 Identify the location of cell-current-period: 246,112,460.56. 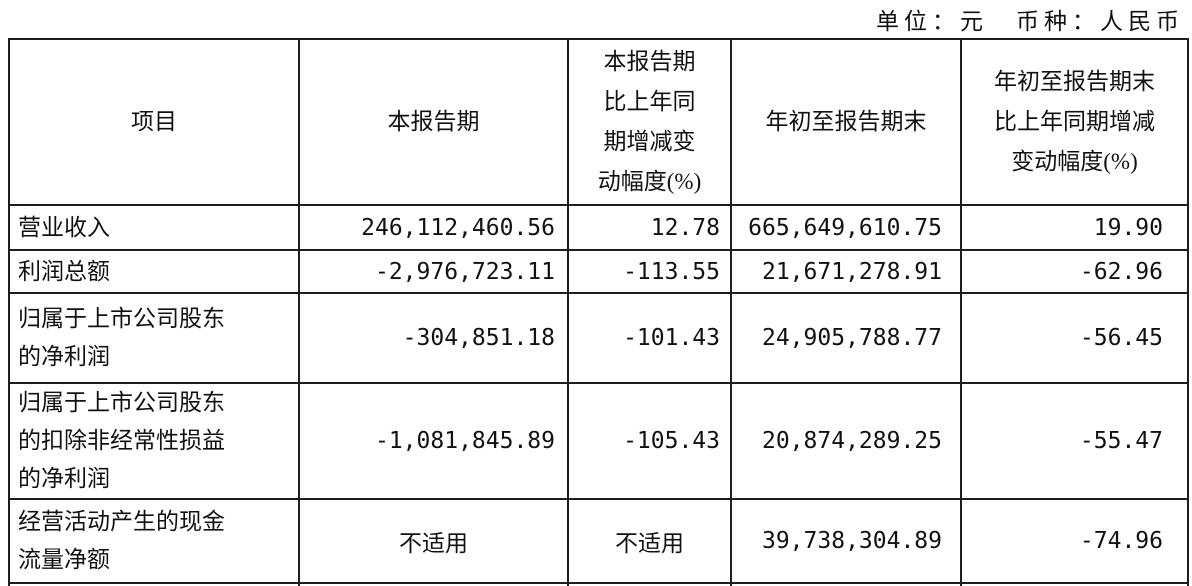
(433, 227).